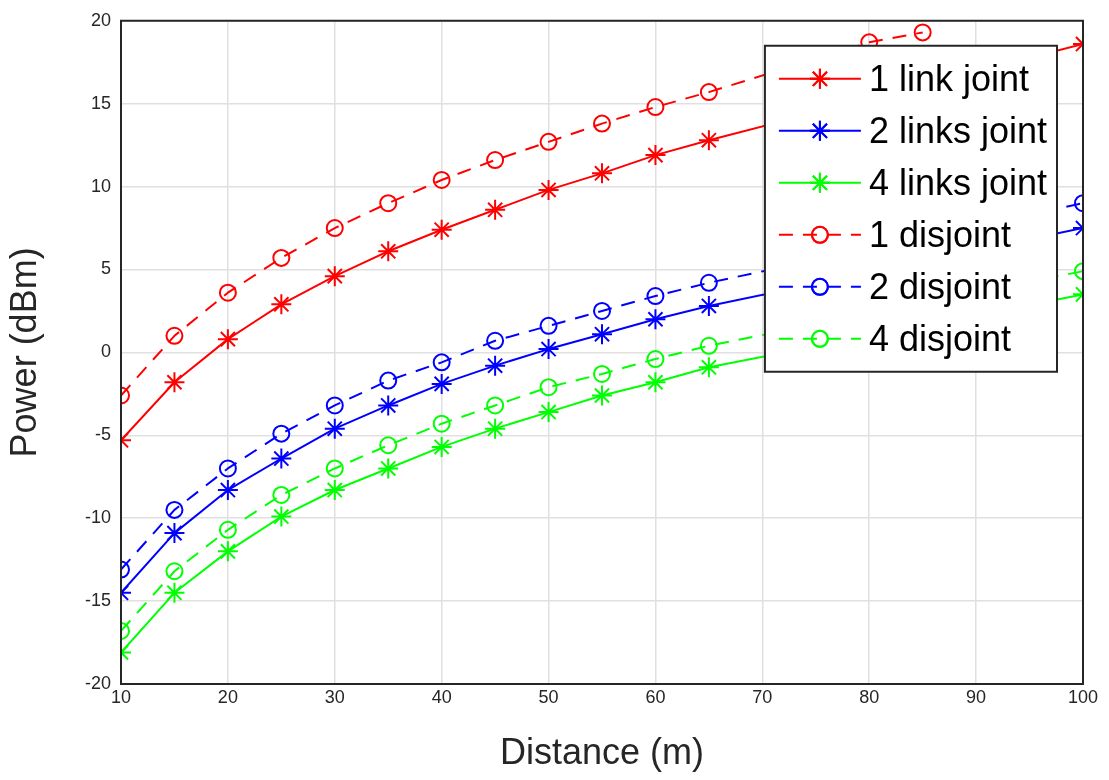 The width and height of the screenshot is (1109, 780). What do you see at coordinates (97, 682) in the screenshot?
I see `y-tick-label: -20` at bounding box center [97, 682].